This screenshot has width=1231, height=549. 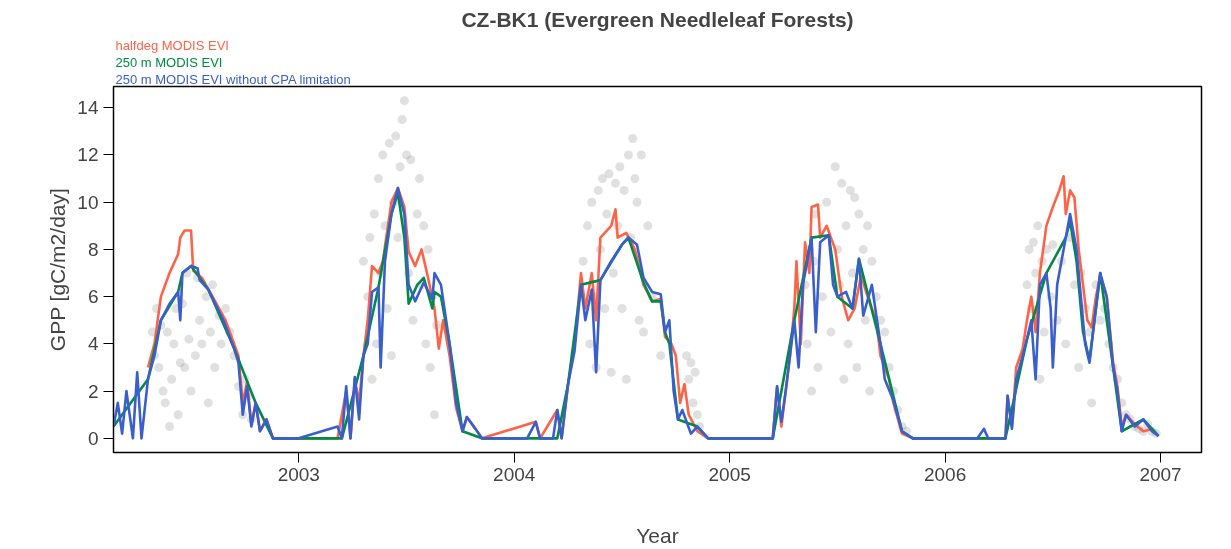 I want to click on y-tick-label: 12, so click(x=88, y=155).